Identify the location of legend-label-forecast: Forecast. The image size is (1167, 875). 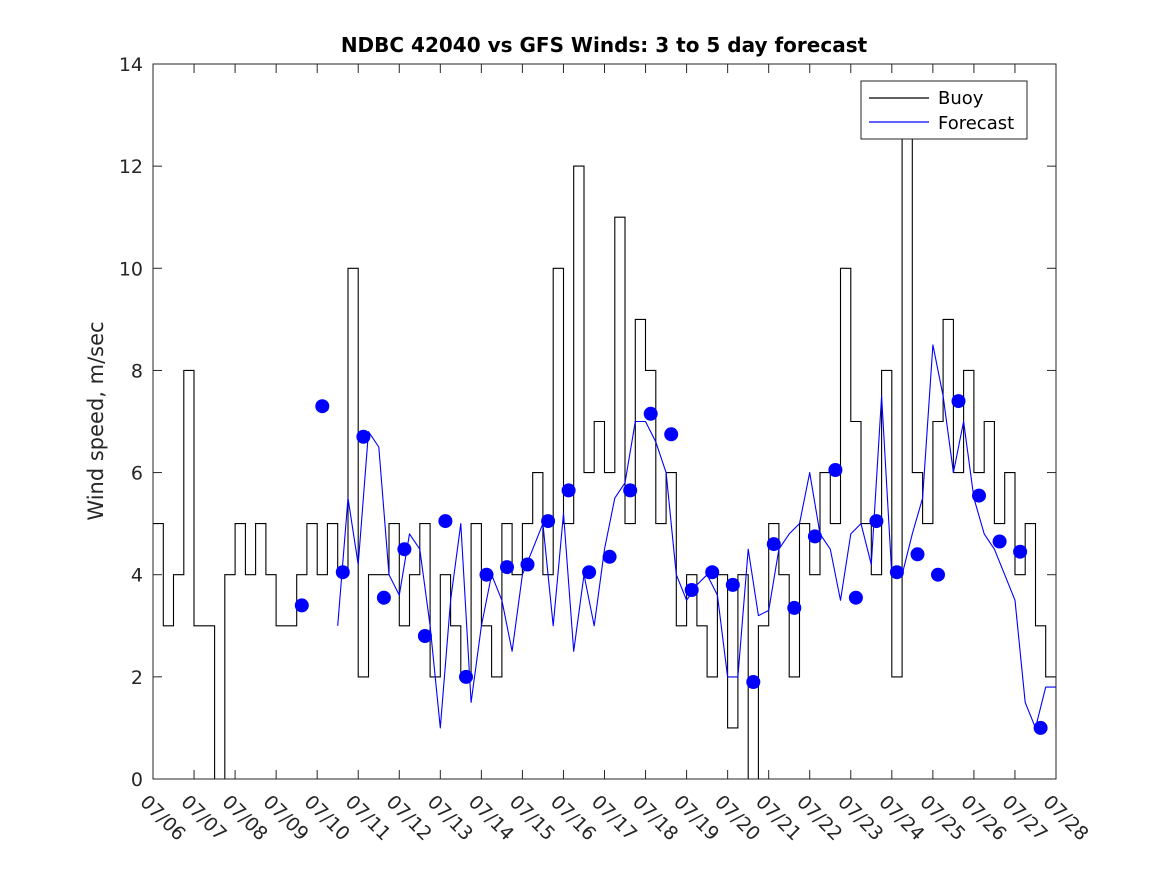
(976, 123).